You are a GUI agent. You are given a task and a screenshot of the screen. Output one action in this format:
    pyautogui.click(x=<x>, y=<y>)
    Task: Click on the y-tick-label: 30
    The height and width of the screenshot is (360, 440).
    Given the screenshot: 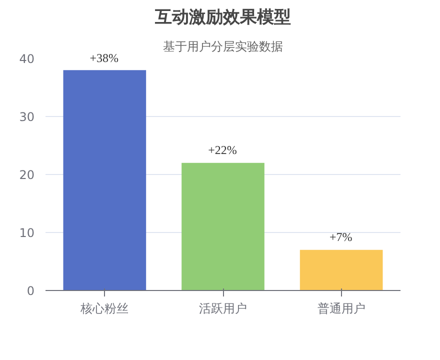 What is the action you would take?
    pyautogui.click(x=27, y=117)
    